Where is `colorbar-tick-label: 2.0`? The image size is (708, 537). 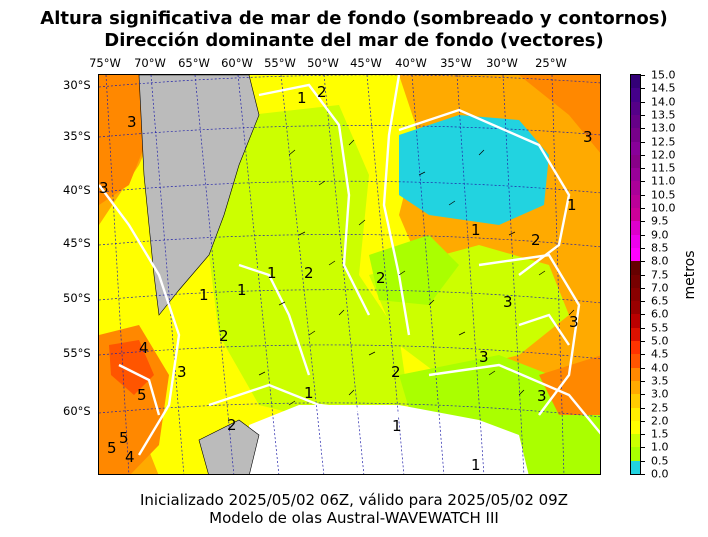
colorbar-tick-label: 2.0 is located at coordinates (660, 421).